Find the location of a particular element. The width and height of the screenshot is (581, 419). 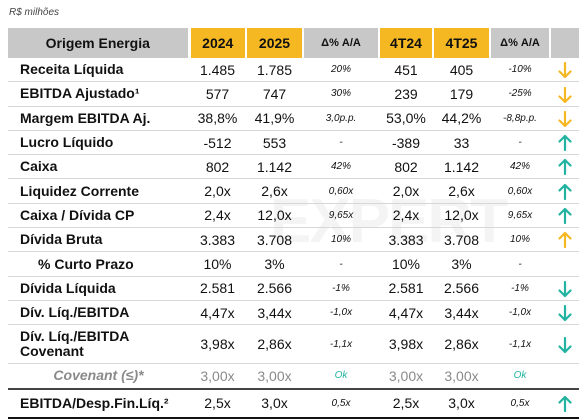

value-2024: -512 is located at coordinates (217, 143).